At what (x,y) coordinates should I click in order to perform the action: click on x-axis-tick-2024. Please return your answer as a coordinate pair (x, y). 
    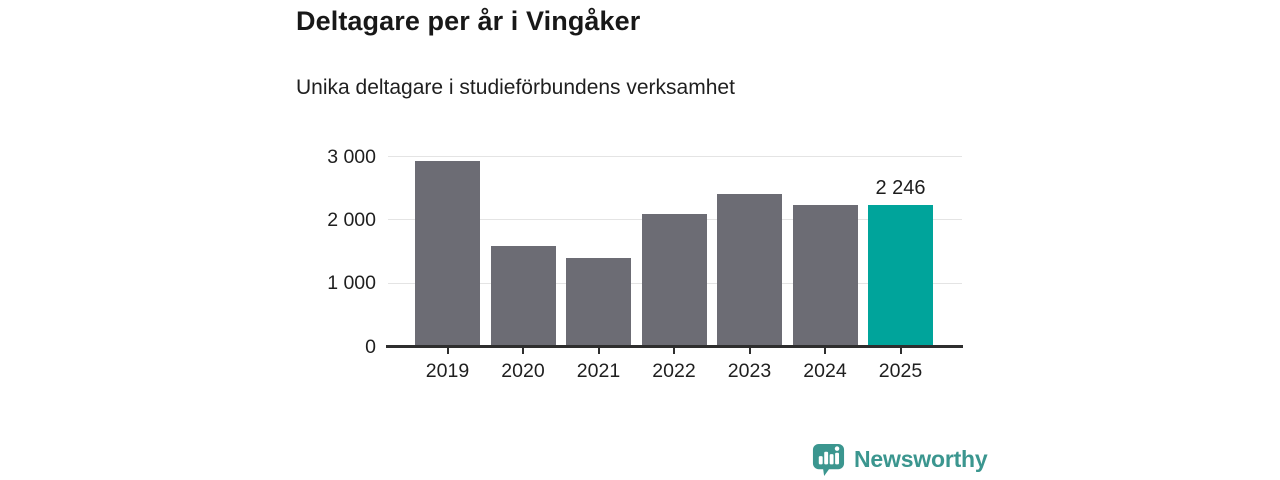
    Looking at the image, I should click on (825, 351).